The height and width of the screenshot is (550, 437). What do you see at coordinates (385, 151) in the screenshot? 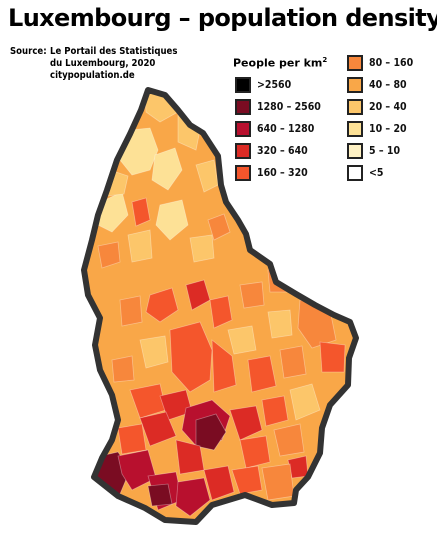
I see `legend-label: 5 – 10` at bounding box center [385, 151].